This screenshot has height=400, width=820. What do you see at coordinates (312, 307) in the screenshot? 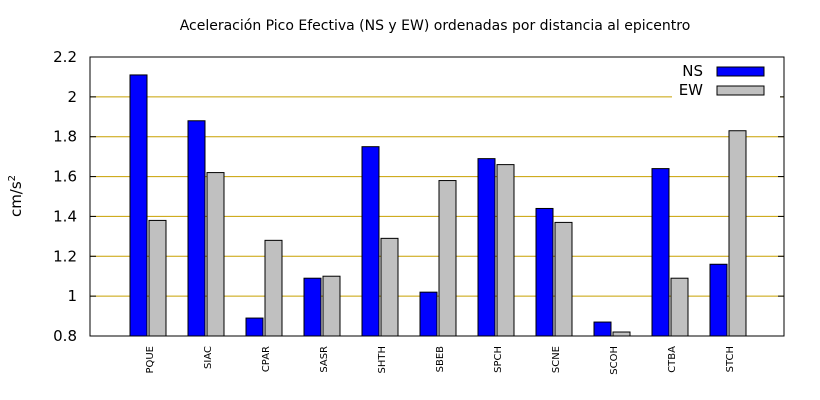
I see `bar-ns-sasr` at bounding box center [312, 307].